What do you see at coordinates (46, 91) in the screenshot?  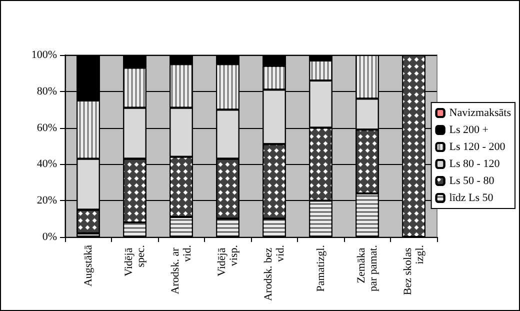 I see `y-tick-label: 80%` at bounding box center [46, 91].